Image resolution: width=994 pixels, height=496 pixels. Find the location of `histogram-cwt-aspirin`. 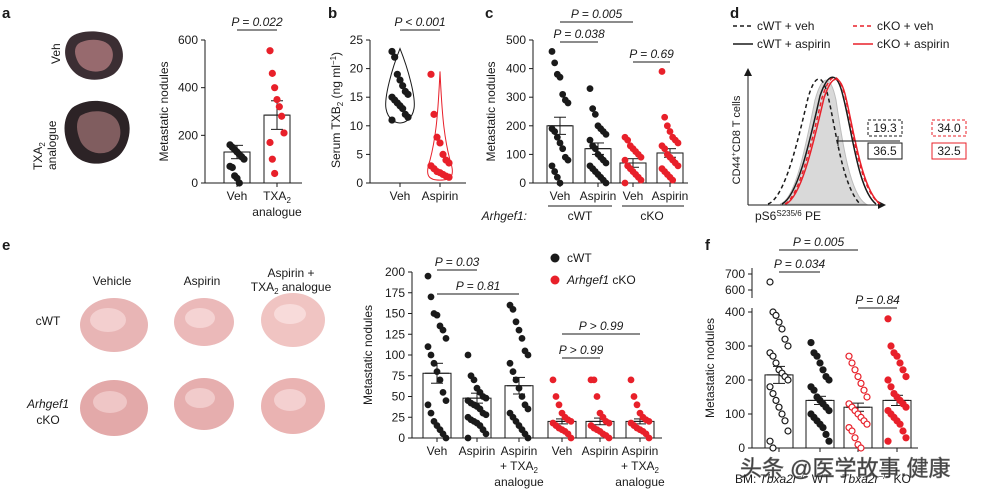

histogram-cwt-aspirin is located at coordinates (829, 140).